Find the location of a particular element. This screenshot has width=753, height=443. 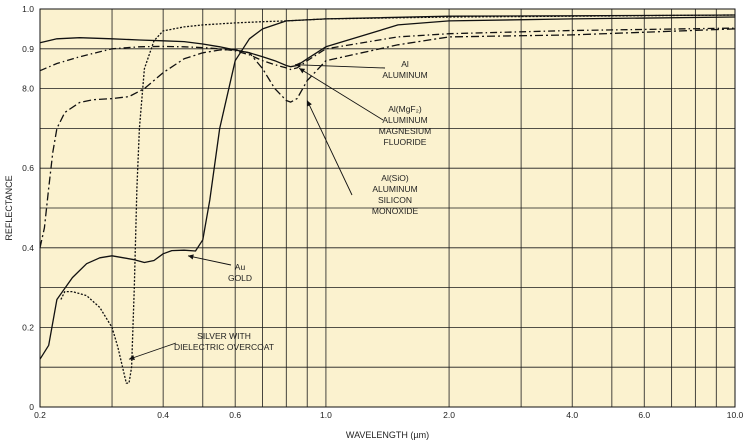

annotation-text: Al is located at coordinates (405, 64).